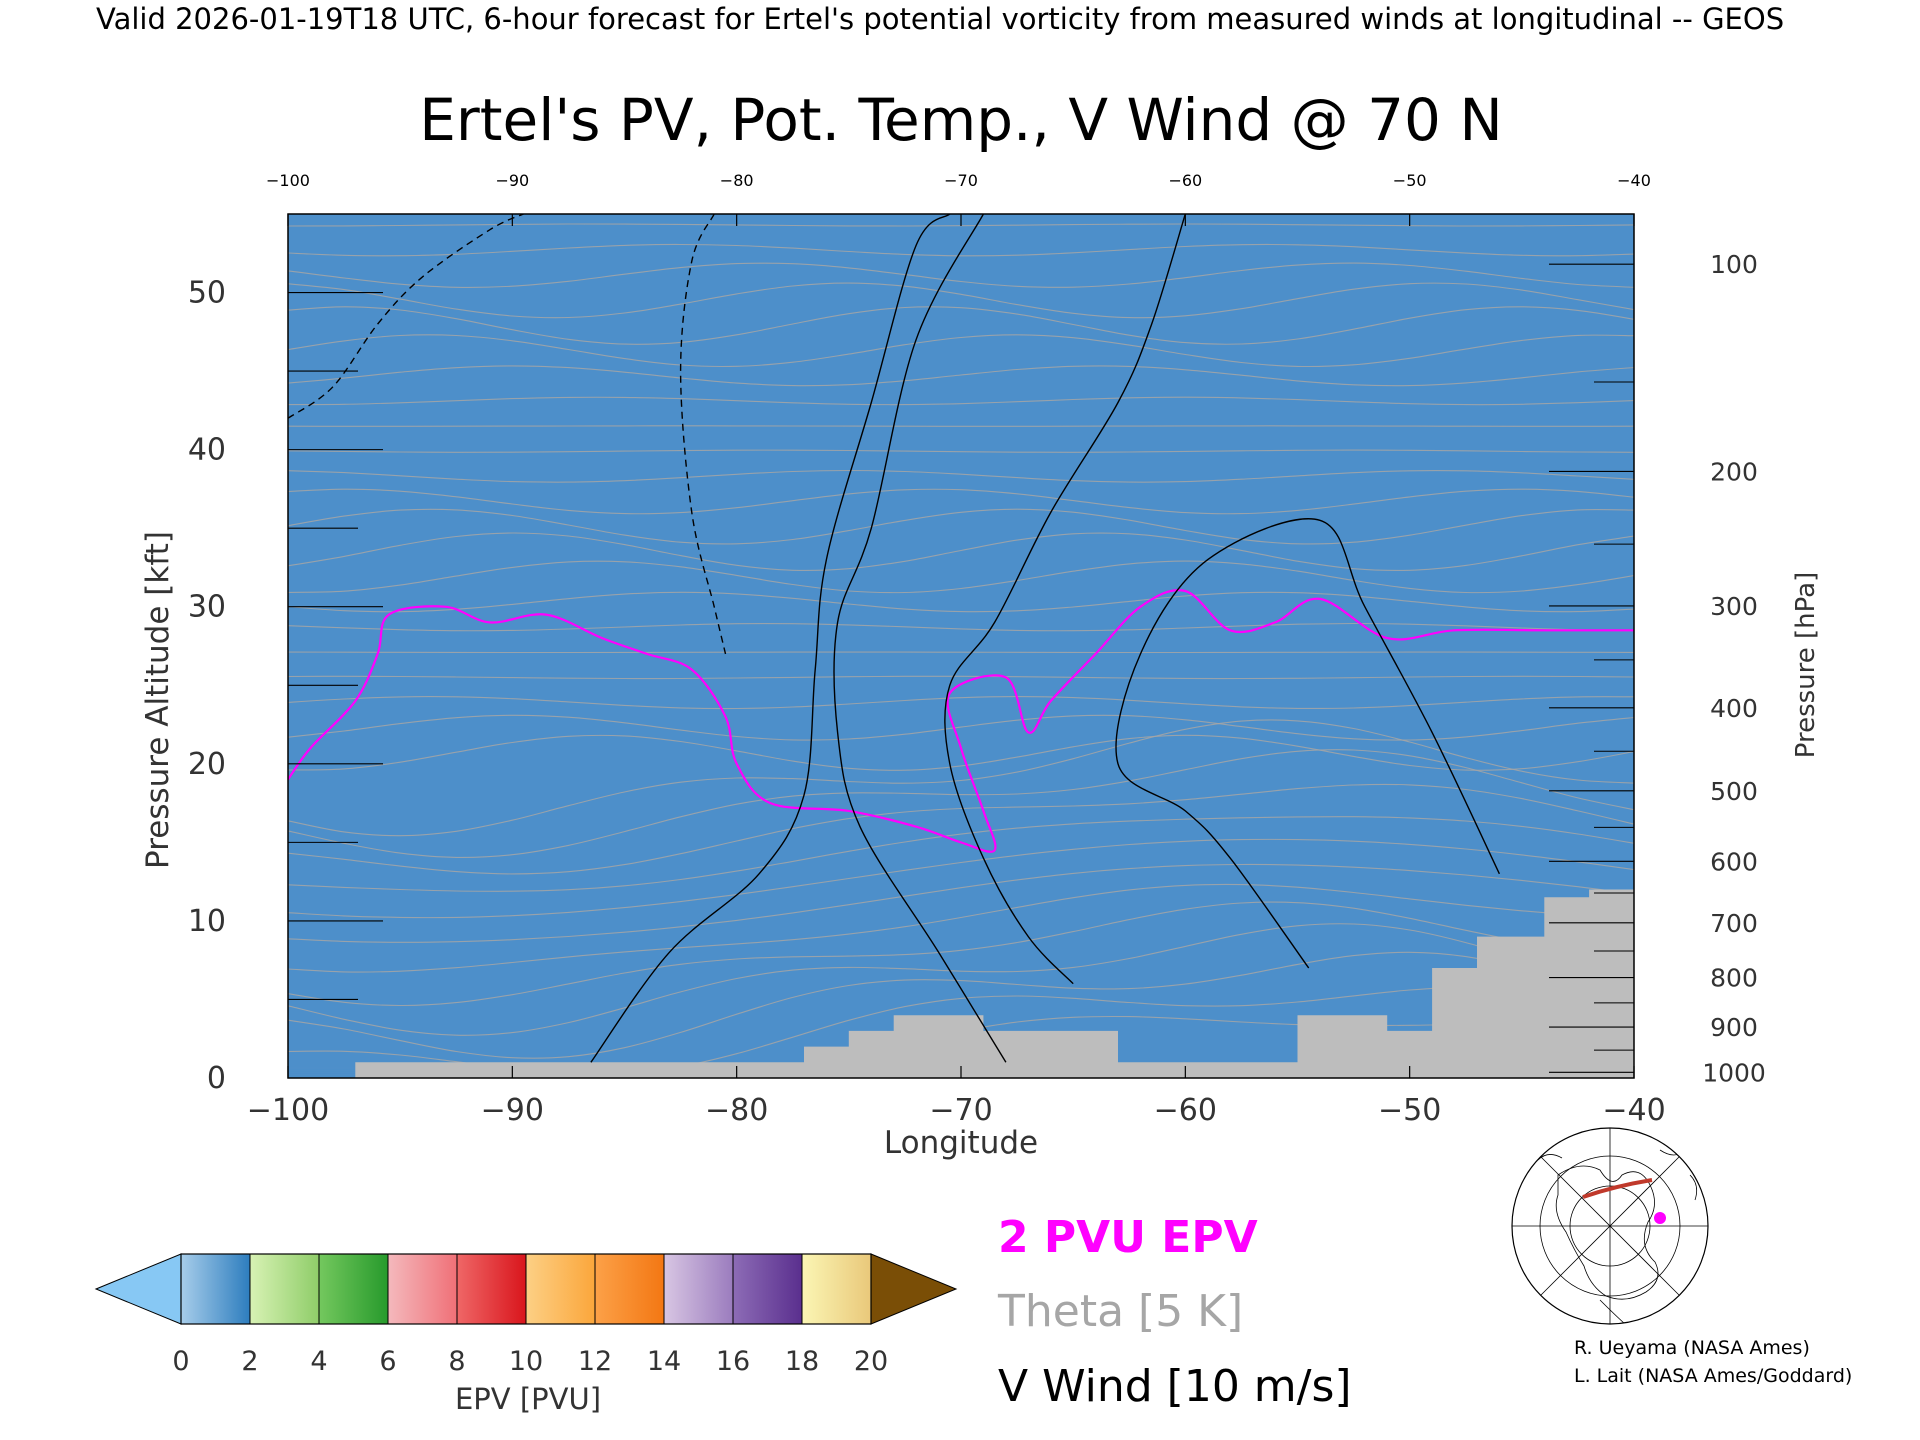 The image size is (1920, 1440). Describe the element at coordinates (1734, 861) in the screenshot. I see `pressure-tick-label: 600` at that location.